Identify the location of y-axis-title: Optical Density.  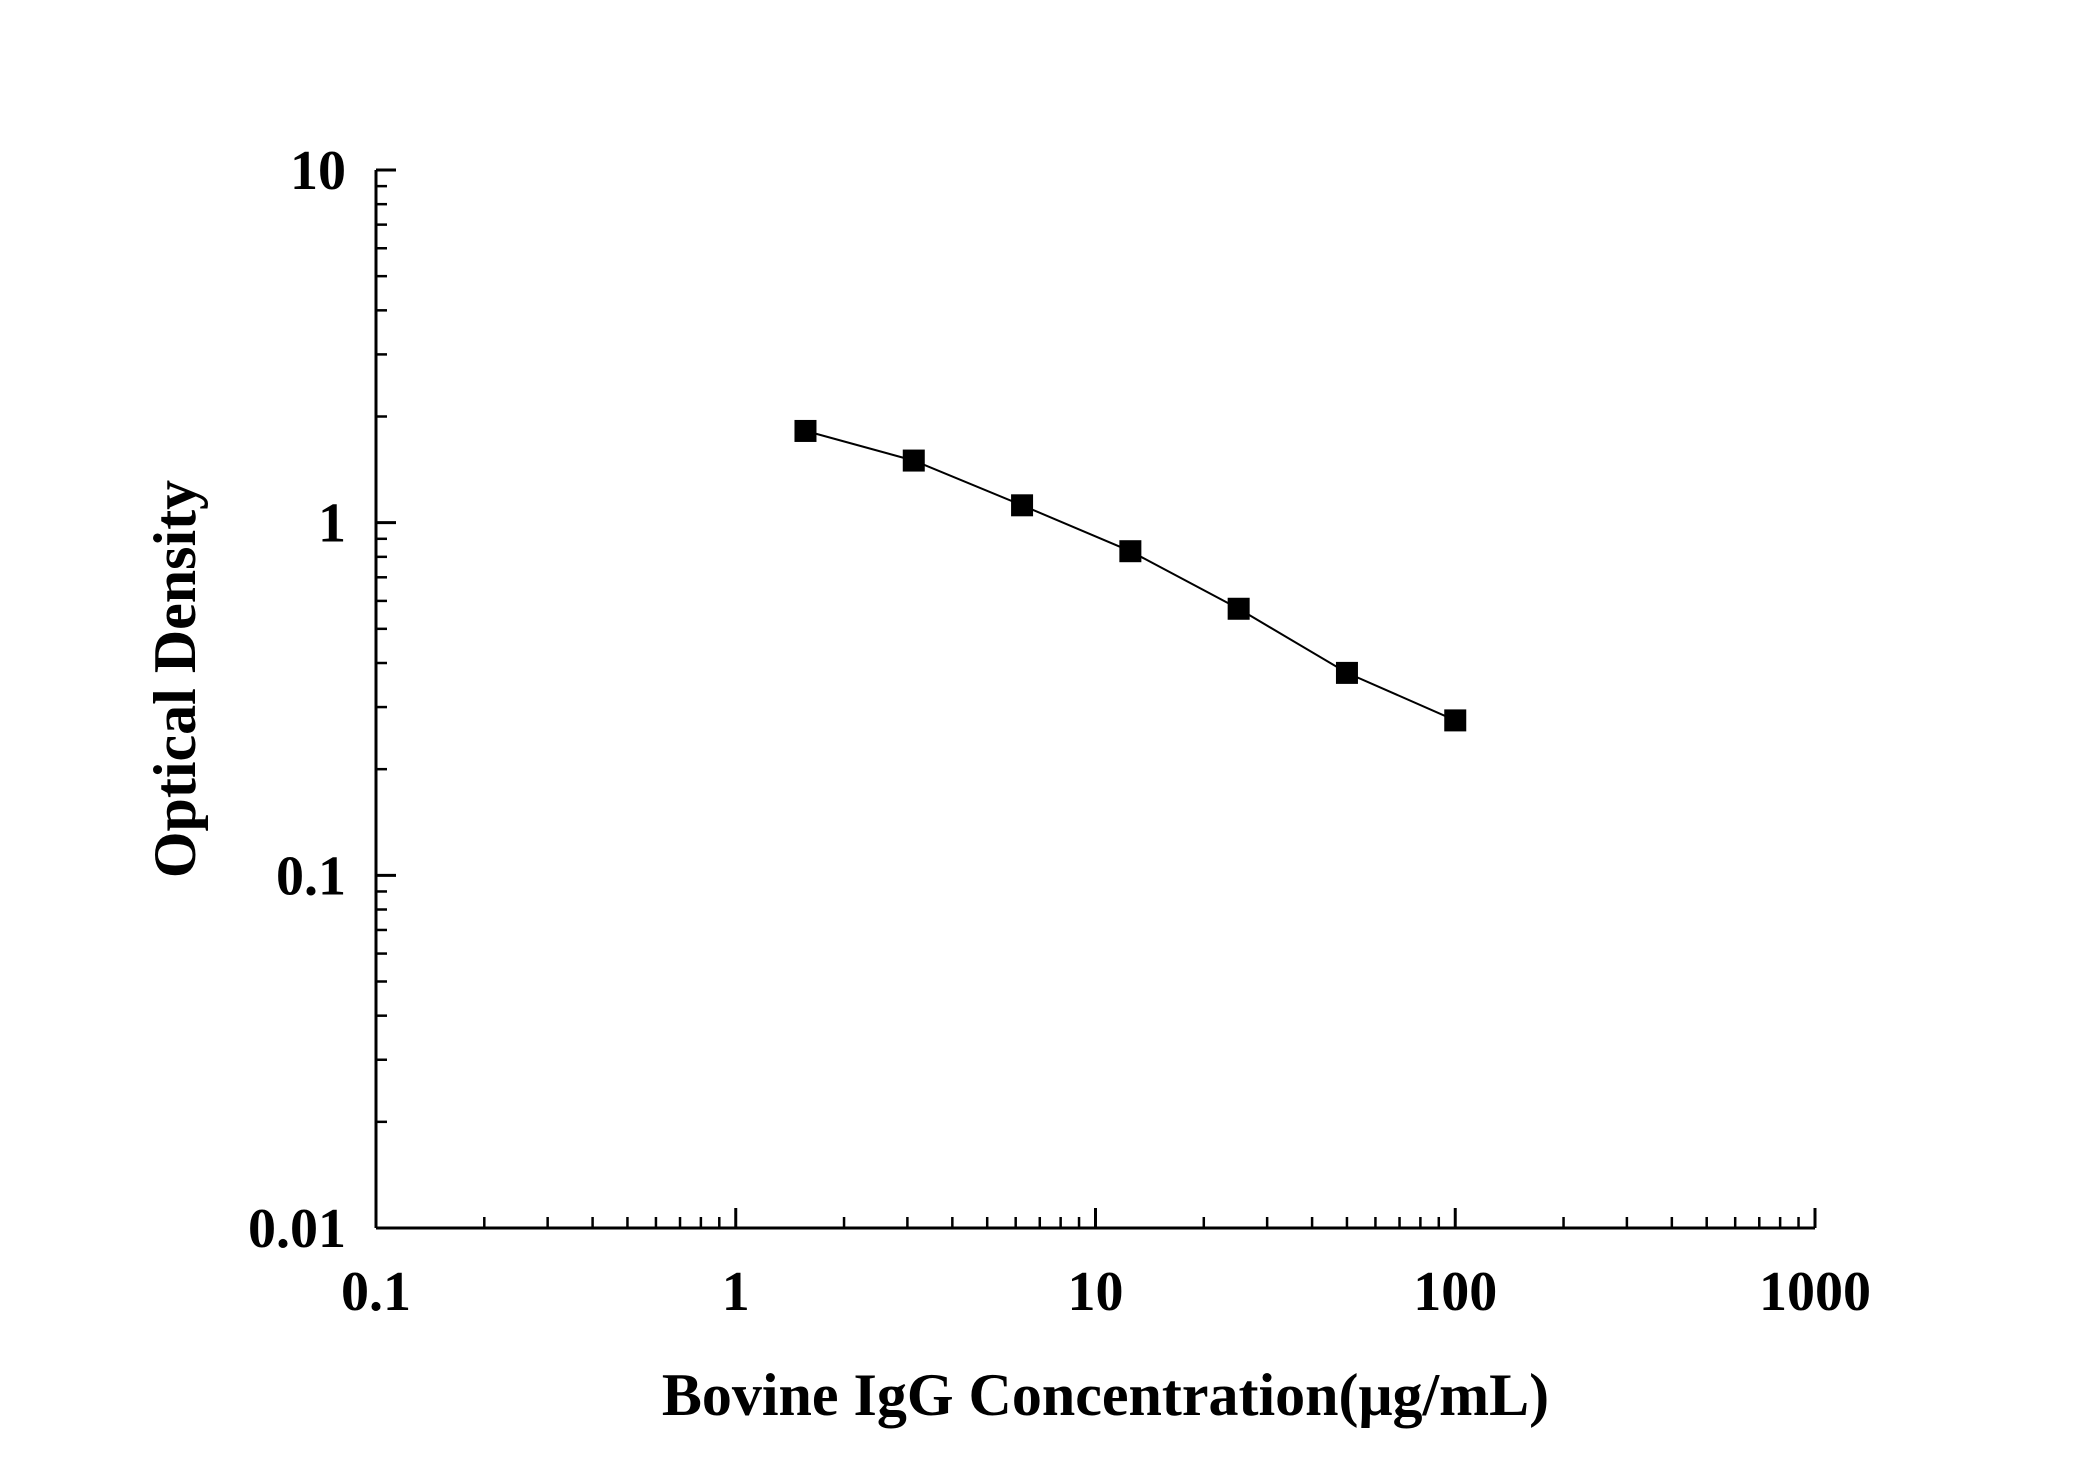
(175, 679).